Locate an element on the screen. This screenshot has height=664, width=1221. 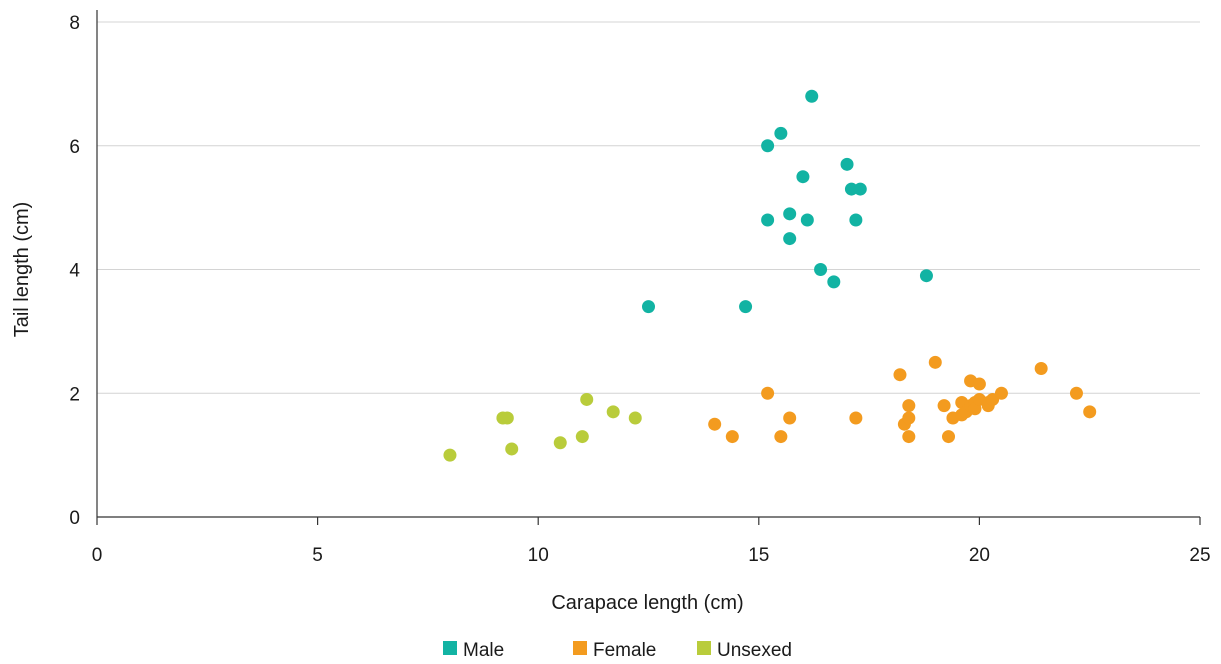
y-tick-label: 6 is located at coordinates (74, 147).